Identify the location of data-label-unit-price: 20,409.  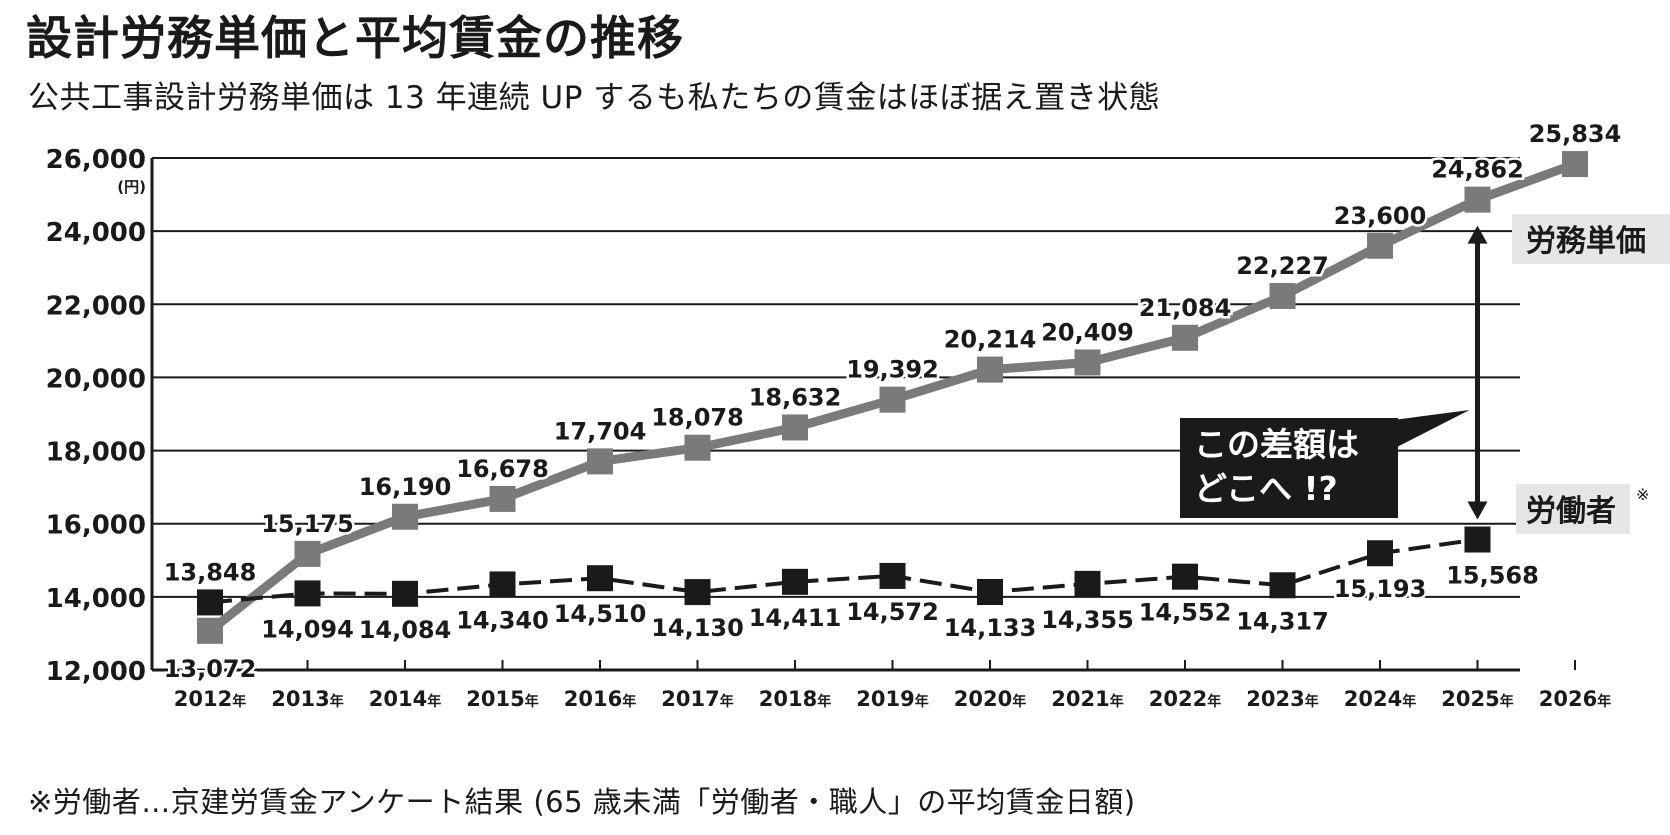
(1087, 332).